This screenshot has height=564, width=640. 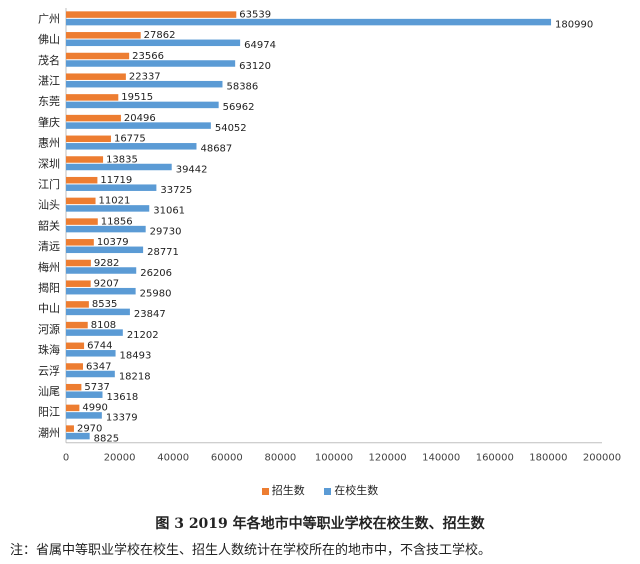 What do you see at coordinates (136, 356) in the screenshot?
I see `data-label-students: 18493` at bounding box center [136, 356].